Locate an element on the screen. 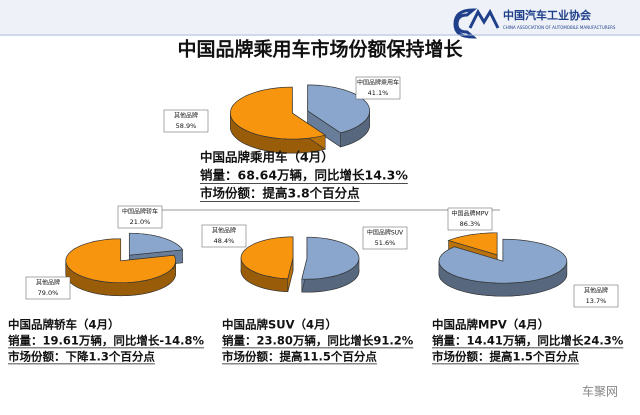  slice-label: 中国品牌SUV is located at coordinates (385, 233).